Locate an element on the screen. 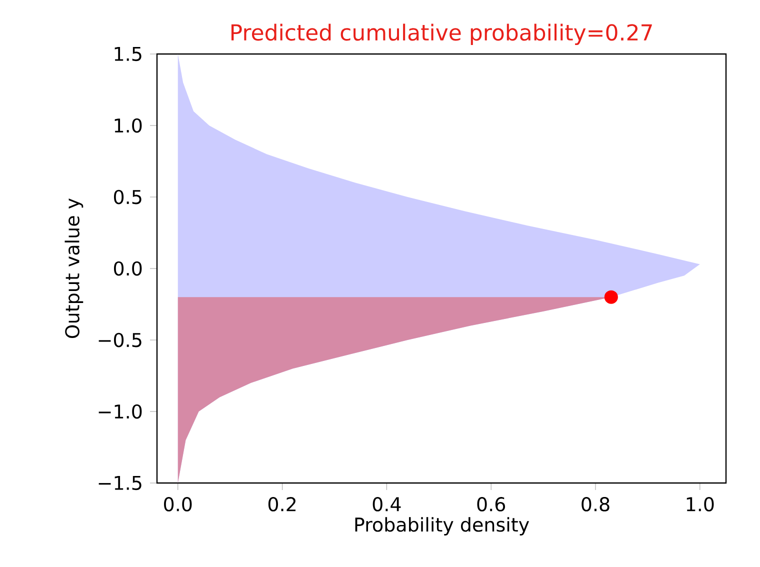  y-tick-label: −1.0 is located at coordinates (120, 411).